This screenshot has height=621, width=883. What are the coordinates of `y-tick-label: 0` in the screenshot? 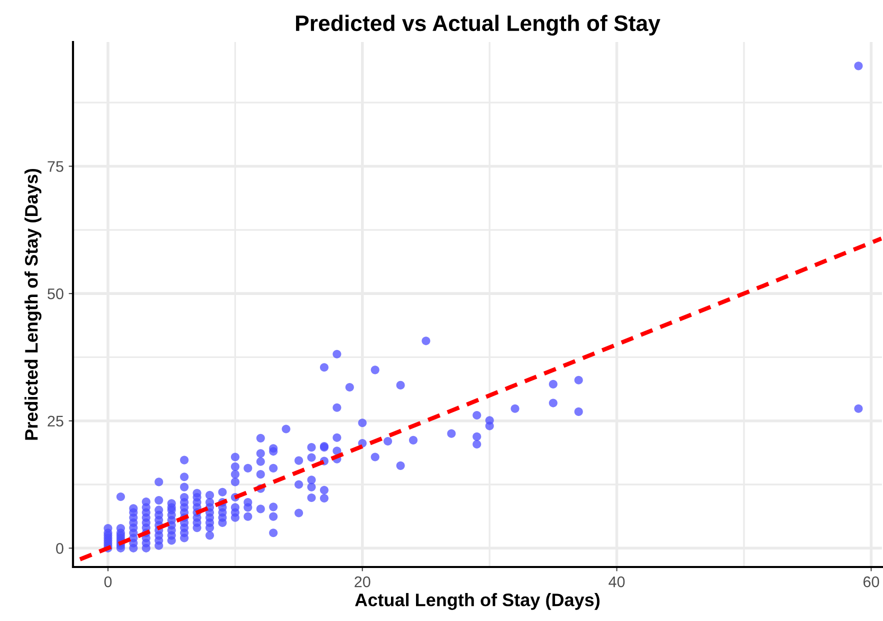 It's located at (60, 548).